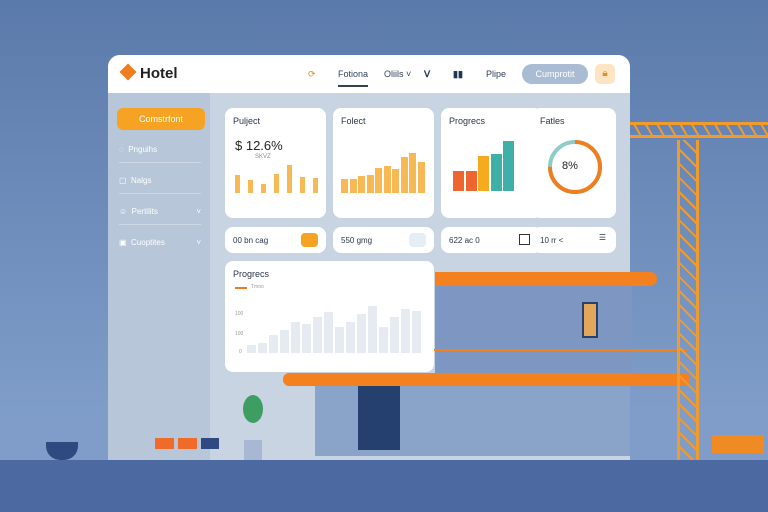  Describe the element at coordinates (602, 237) in the screenshot. I see `list-icon: ☰` at that location.